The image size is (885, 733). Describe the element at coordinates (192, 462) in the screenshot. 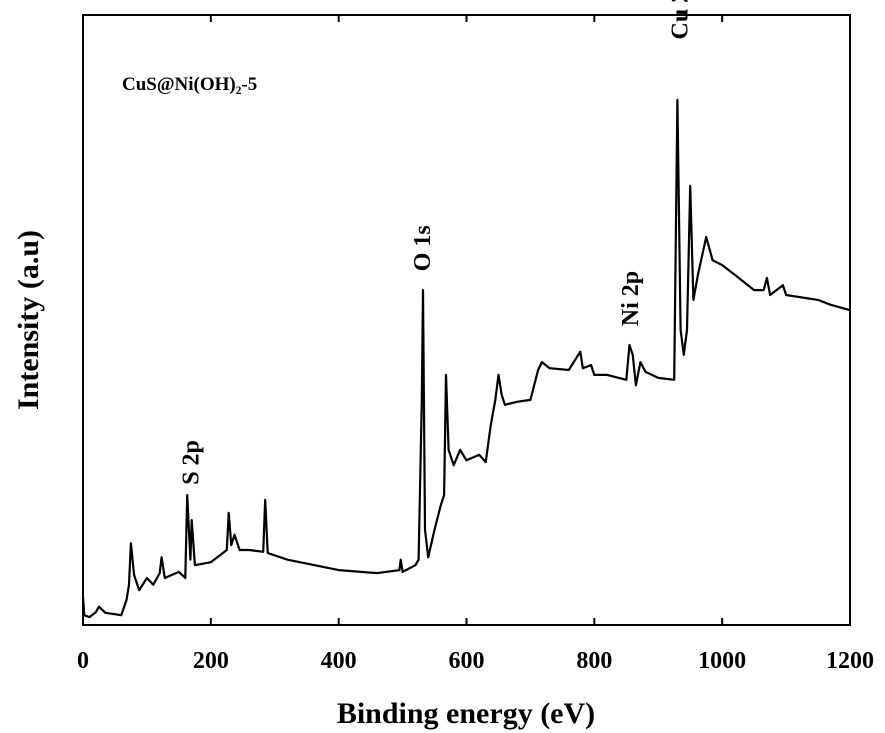

I see `peak-label: S 2p` at that location.